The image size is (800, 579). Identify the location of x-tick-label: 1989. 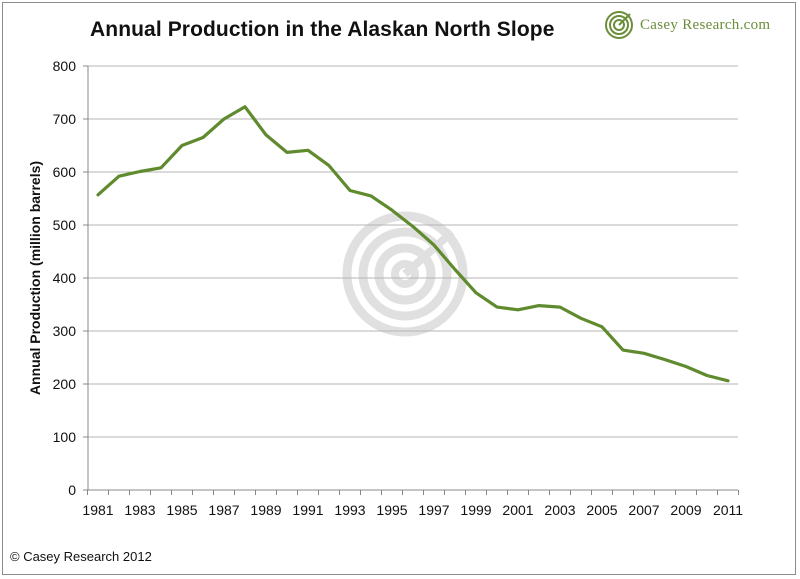
(265, 510).